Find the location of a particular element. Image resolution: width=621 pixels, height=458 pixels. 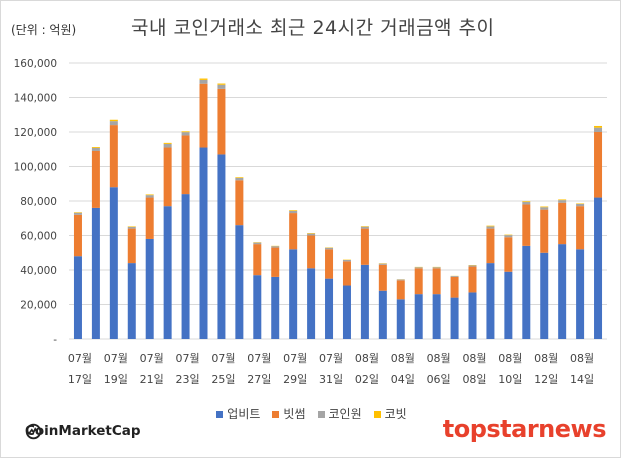

legend-item-4: 코빗 is located at coordinates (390, 413).